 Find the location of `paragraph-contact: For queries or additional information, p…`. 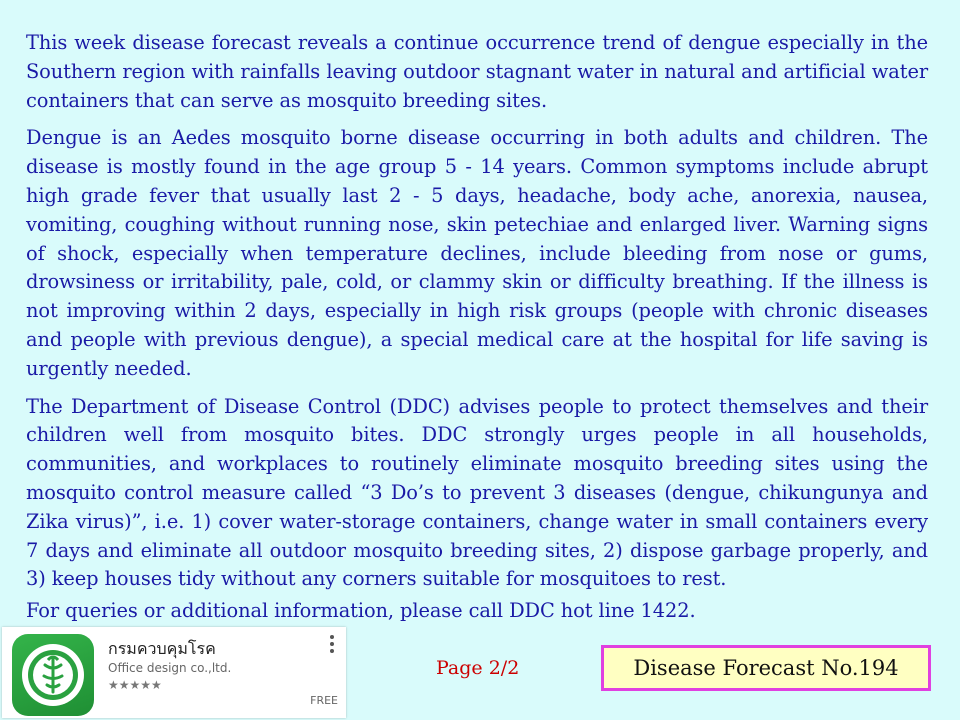

paragraph-contact: For queries or additional information, p… is located at coordinates (361, 611).